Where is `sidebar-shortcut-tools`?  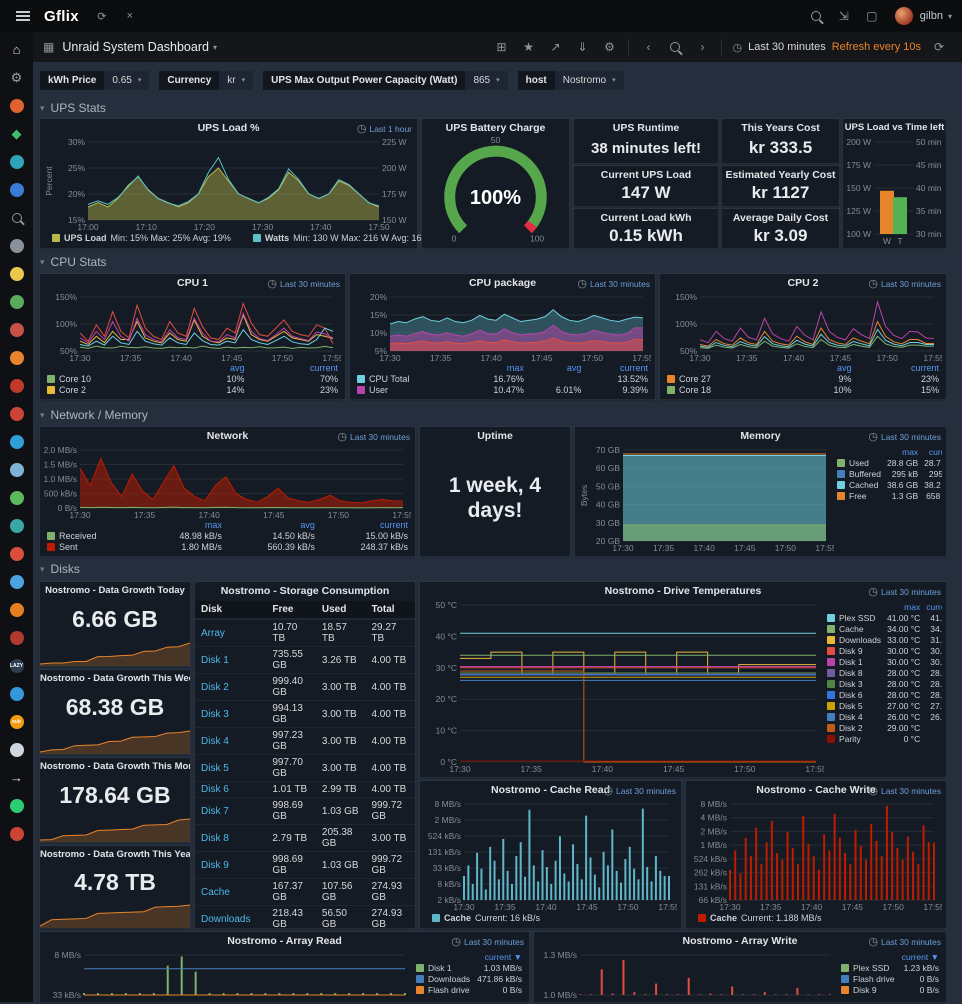
sidebar-shortcut-tools is located at coordinates (17, 329).